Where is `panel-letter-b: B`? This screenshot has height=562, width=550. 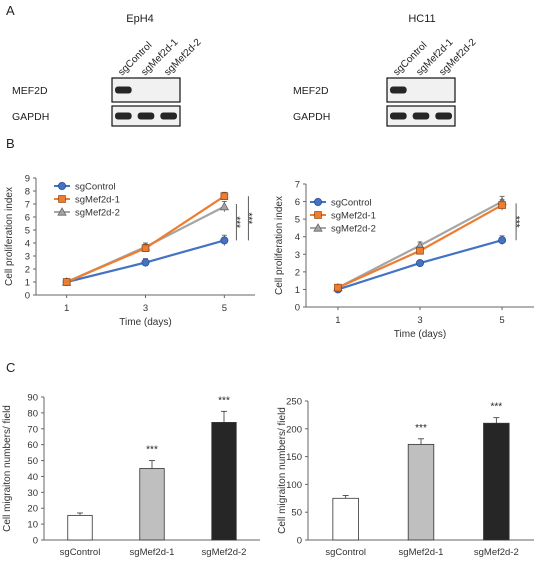
panel-letter-b: B is located at coordinates (10, 143).